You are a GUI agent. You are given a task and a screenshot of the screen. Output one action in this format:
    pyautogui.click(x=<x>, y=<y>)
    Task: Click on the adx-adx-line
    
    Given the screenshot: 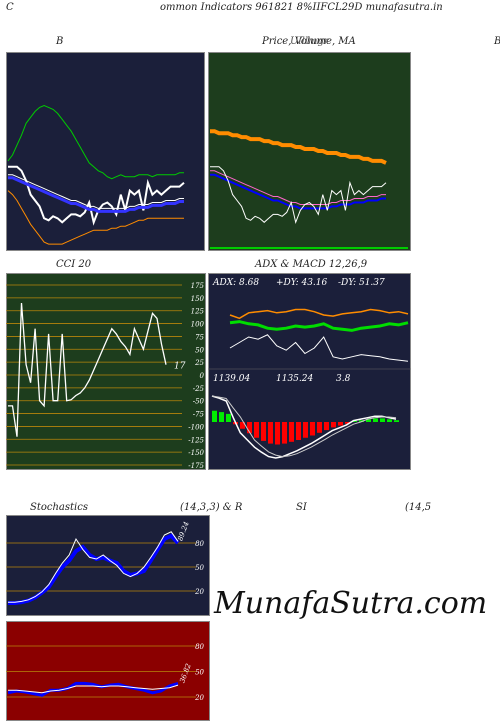 What is the action you would take?
    pyautogui.click(x=319, y=348)
    